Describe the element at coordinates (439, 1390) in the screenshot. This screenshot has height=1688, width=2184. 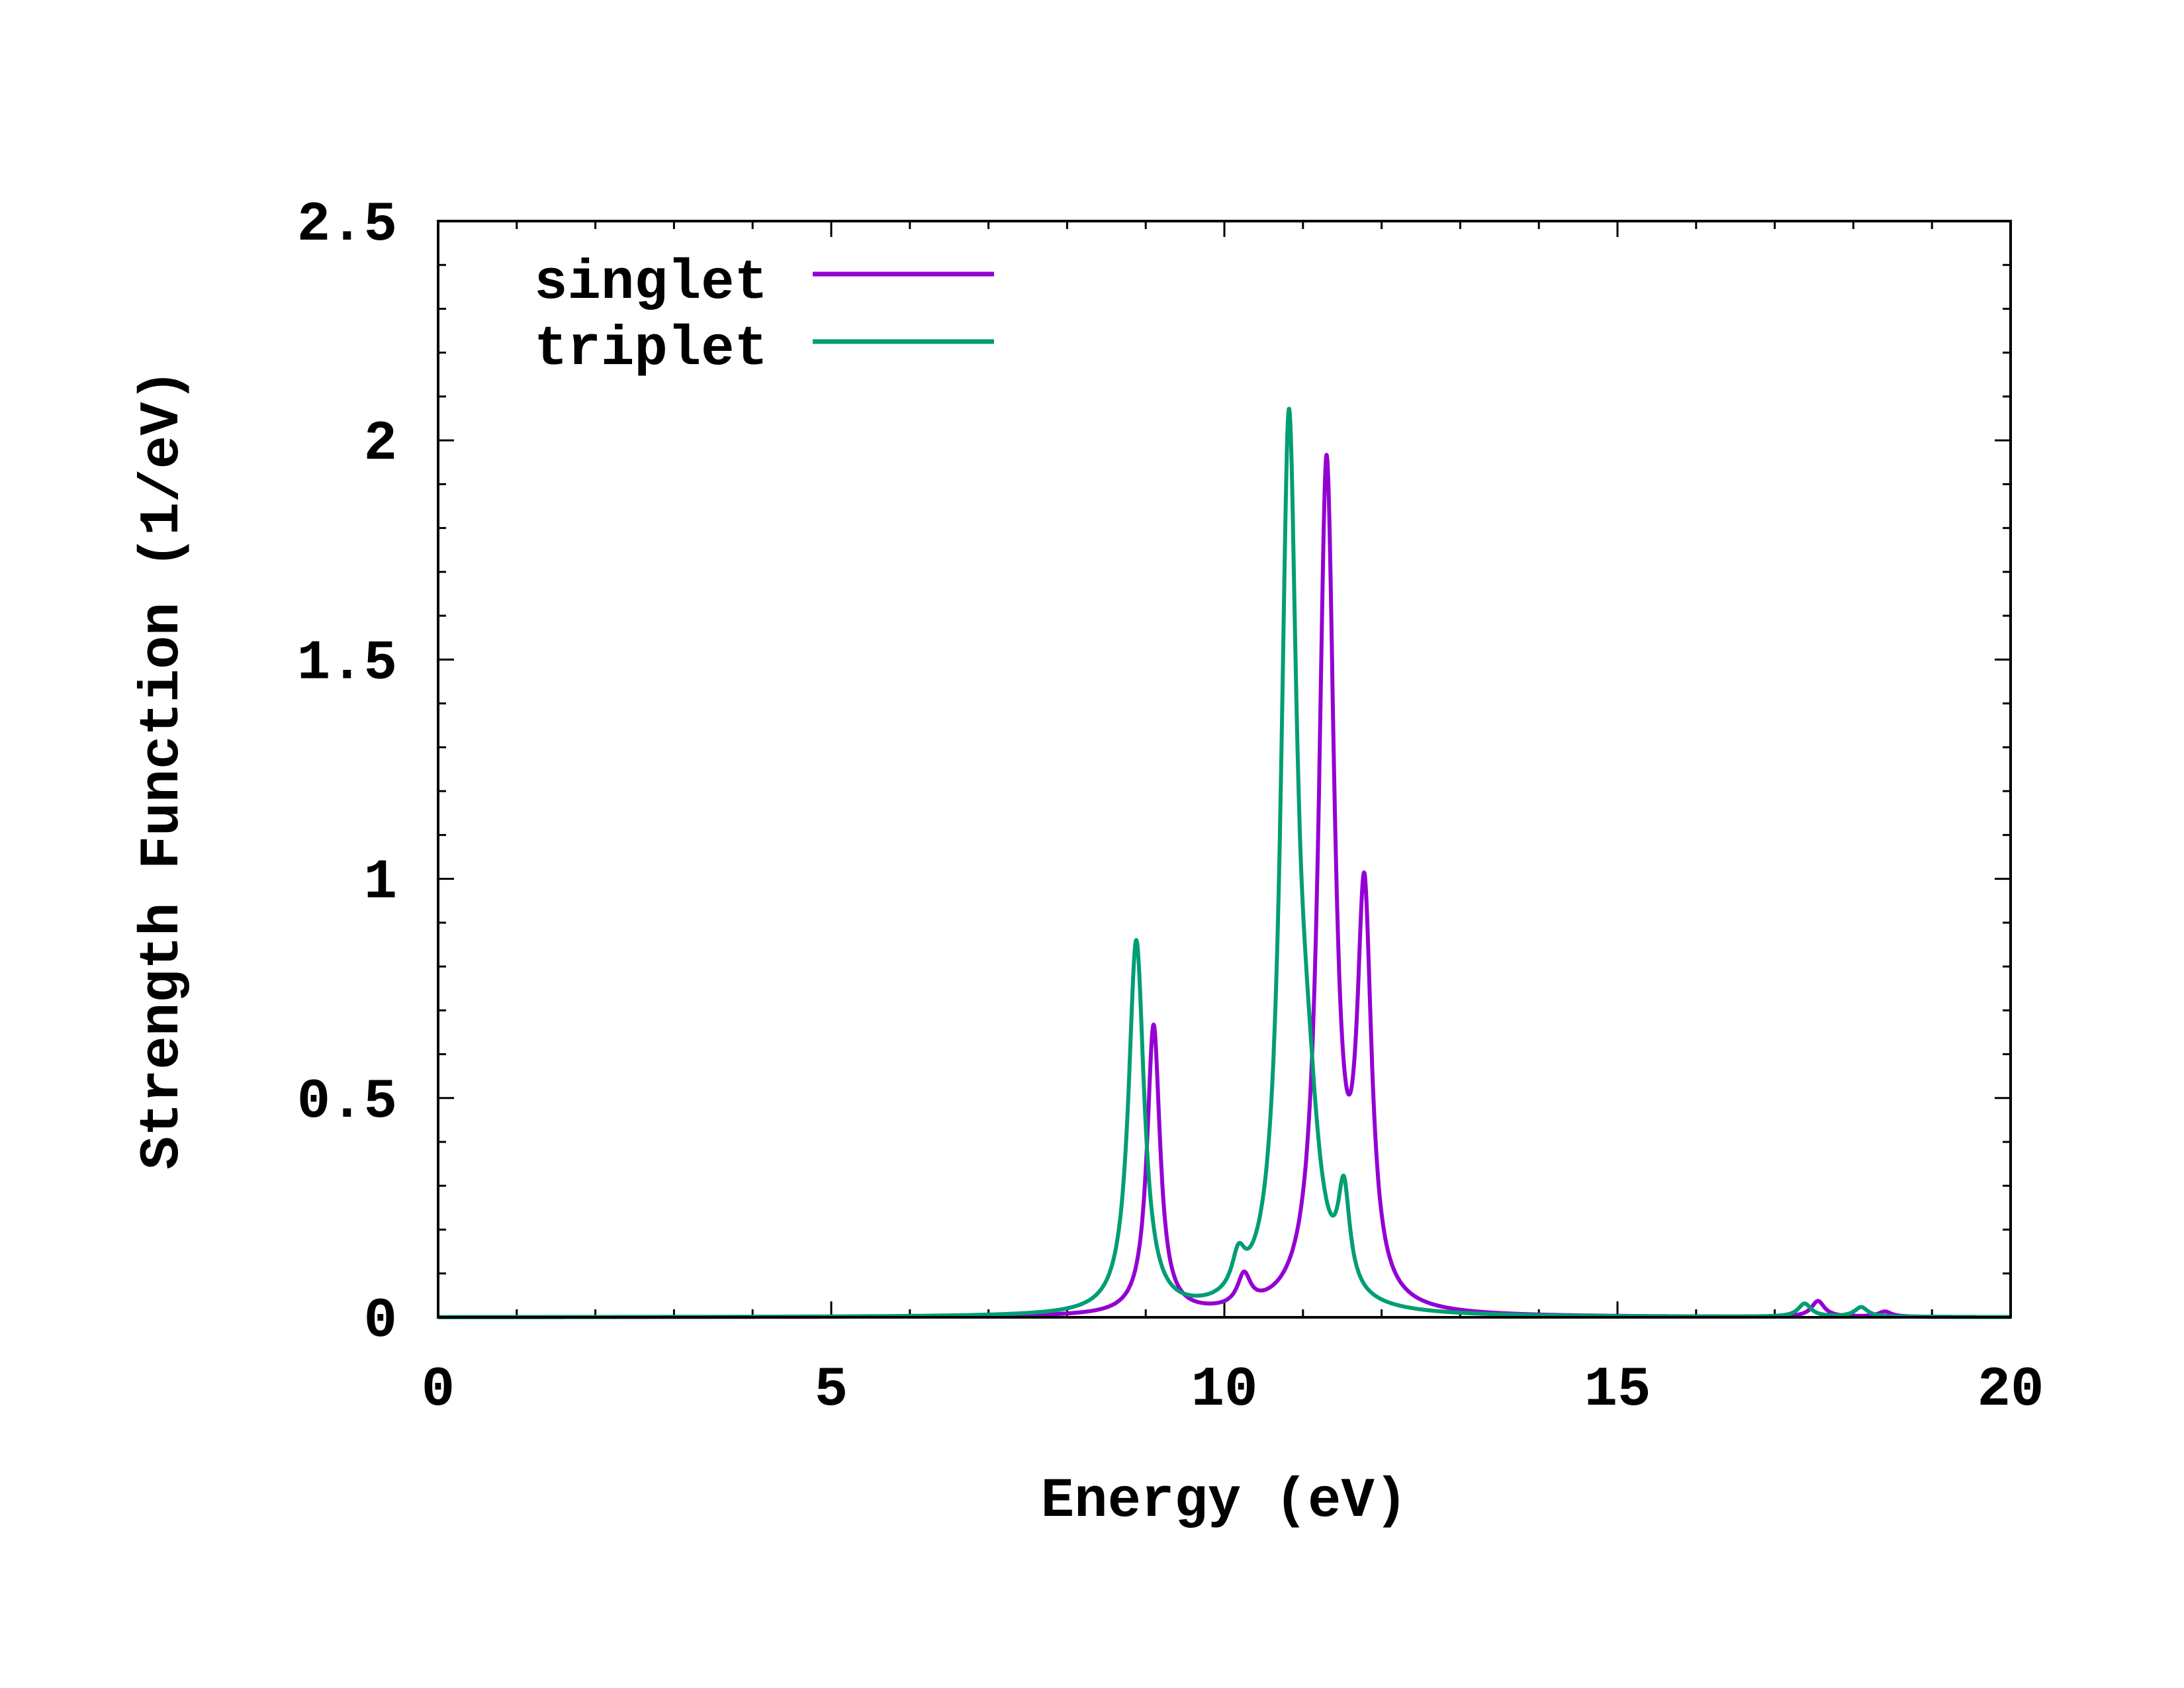
I see `x-tick-label: 0` at that location.